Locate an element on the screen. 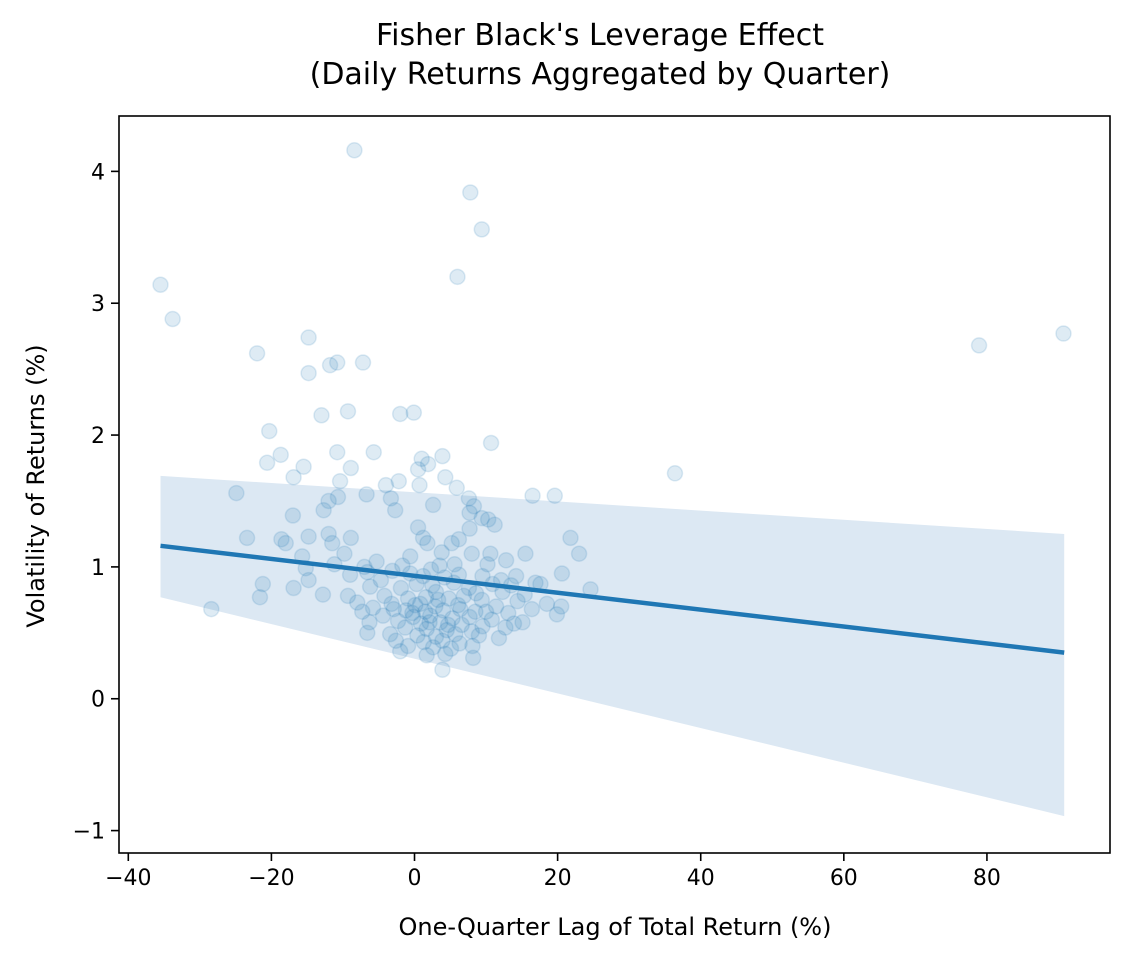  x-tick-label: −20 is located at coordinates (271, 878).